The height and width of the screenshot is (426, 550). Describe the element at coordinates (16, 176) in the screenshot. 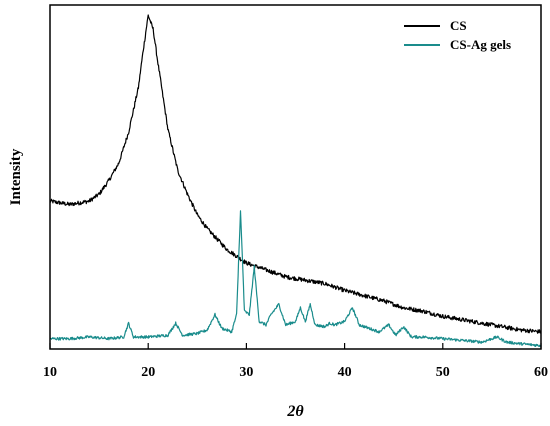

I see `y-axis-label: Intensity` at that location.